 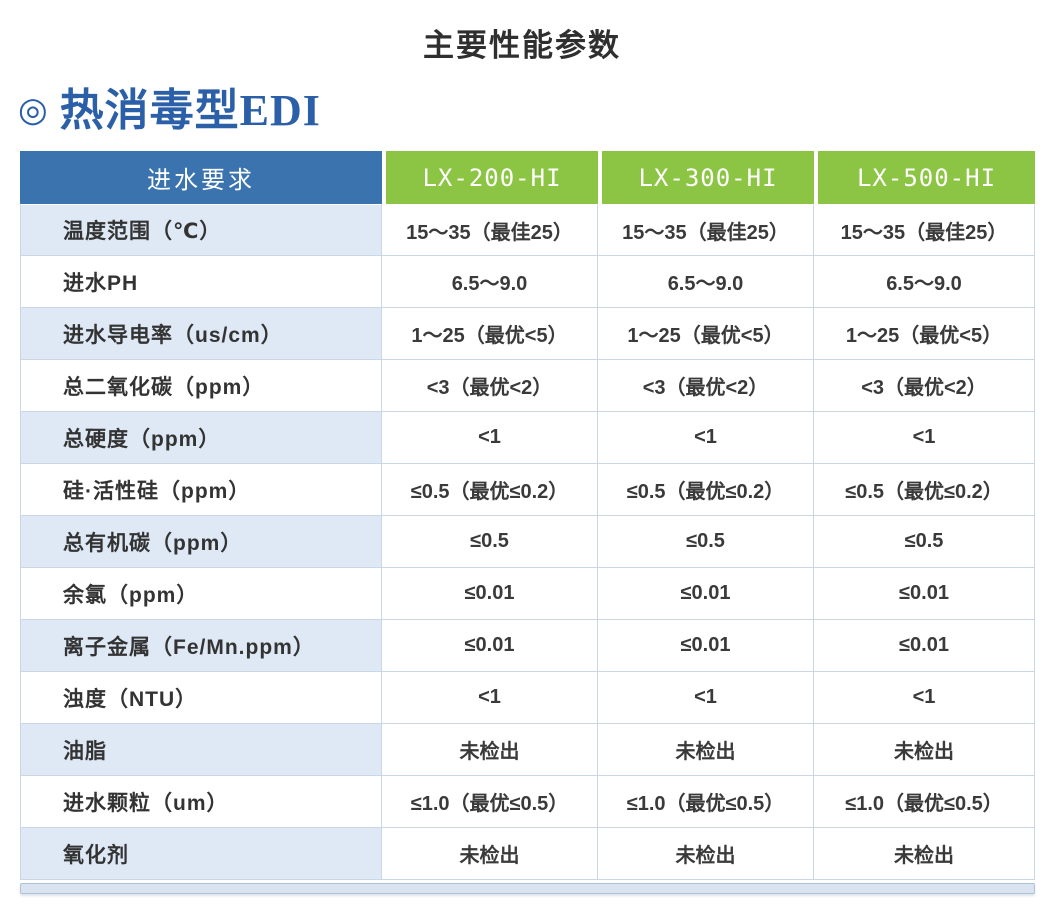 I want to click on row-label: 浊度（NTU）, so click(x=201, y=698).